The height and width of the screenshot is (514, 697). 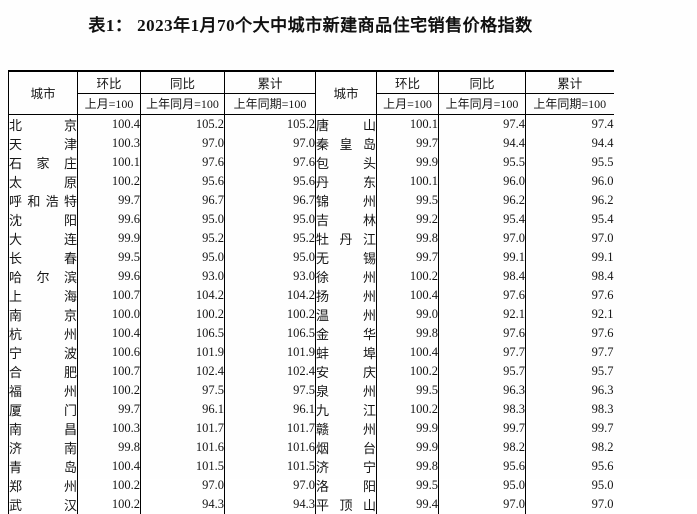 What do you see at coordinates (407, 124) in the screenshot?
I see `mom-value-right: 100.1` at bounding box center [407, 124].